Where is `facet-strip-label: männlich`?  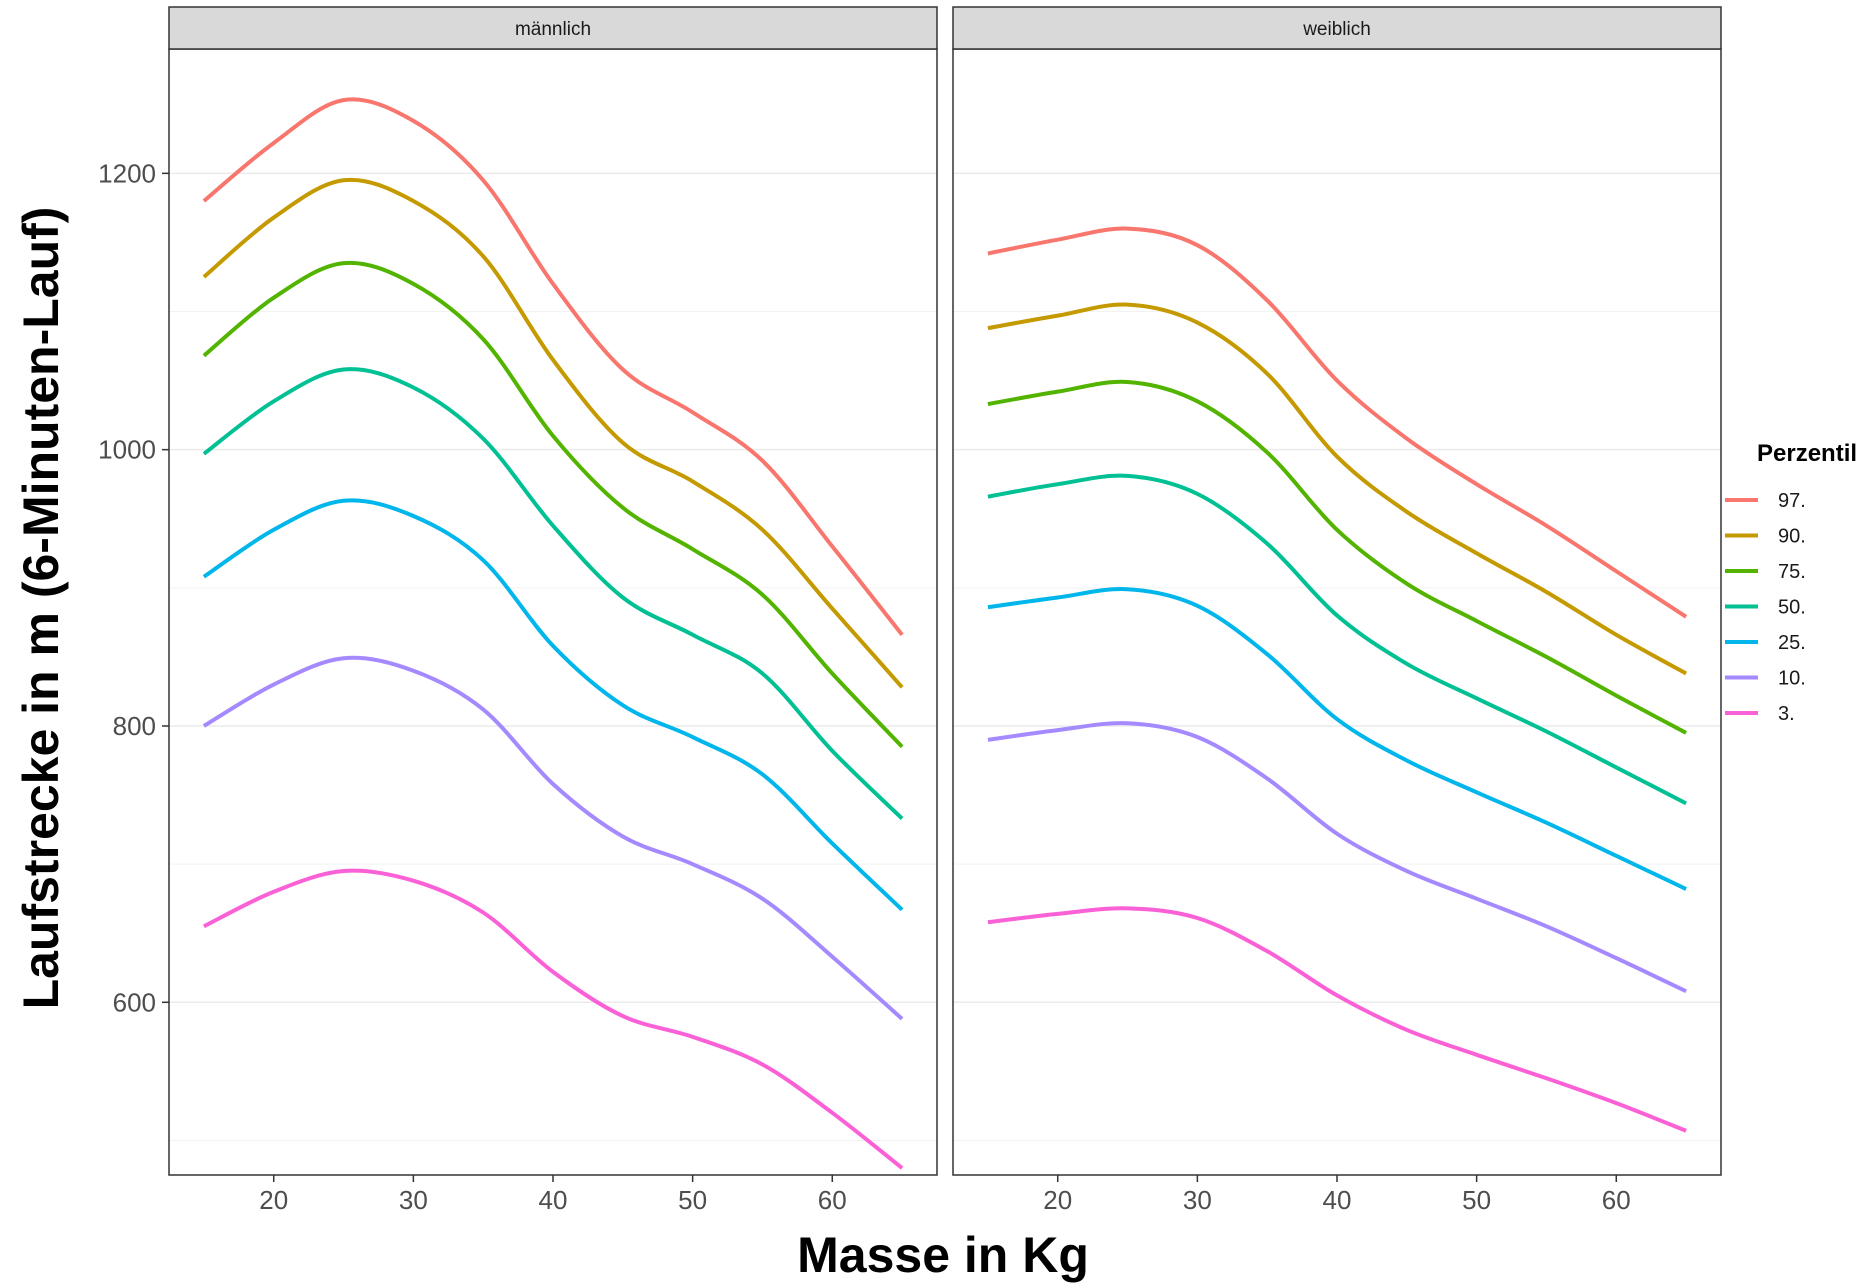 facet-strip-label: männlich is located at coordinates (553, 29).